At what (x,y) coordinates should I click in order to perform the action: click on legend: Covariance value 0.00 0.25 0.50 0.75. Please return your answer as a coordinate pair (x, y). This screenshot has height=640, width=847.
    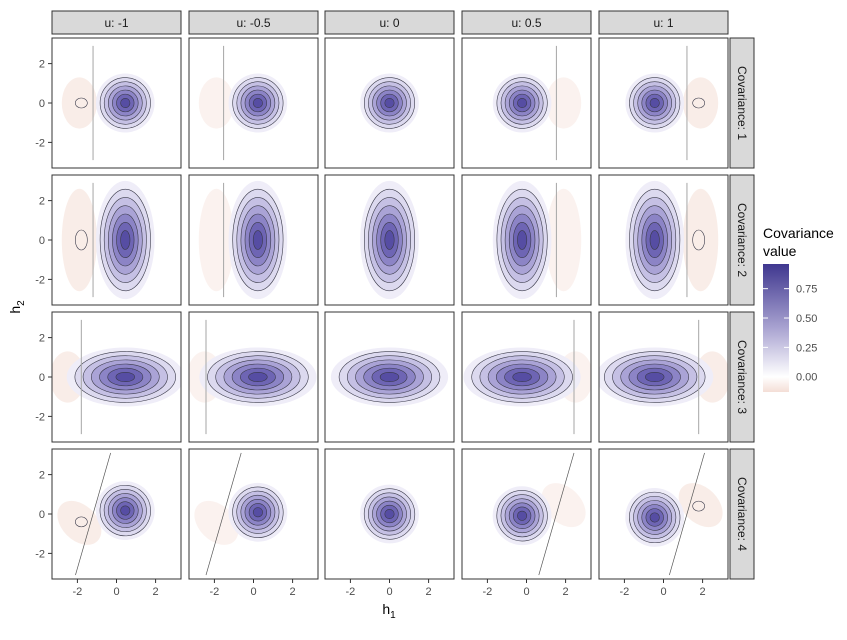
    Looking at the image, I should click on (798, 308).